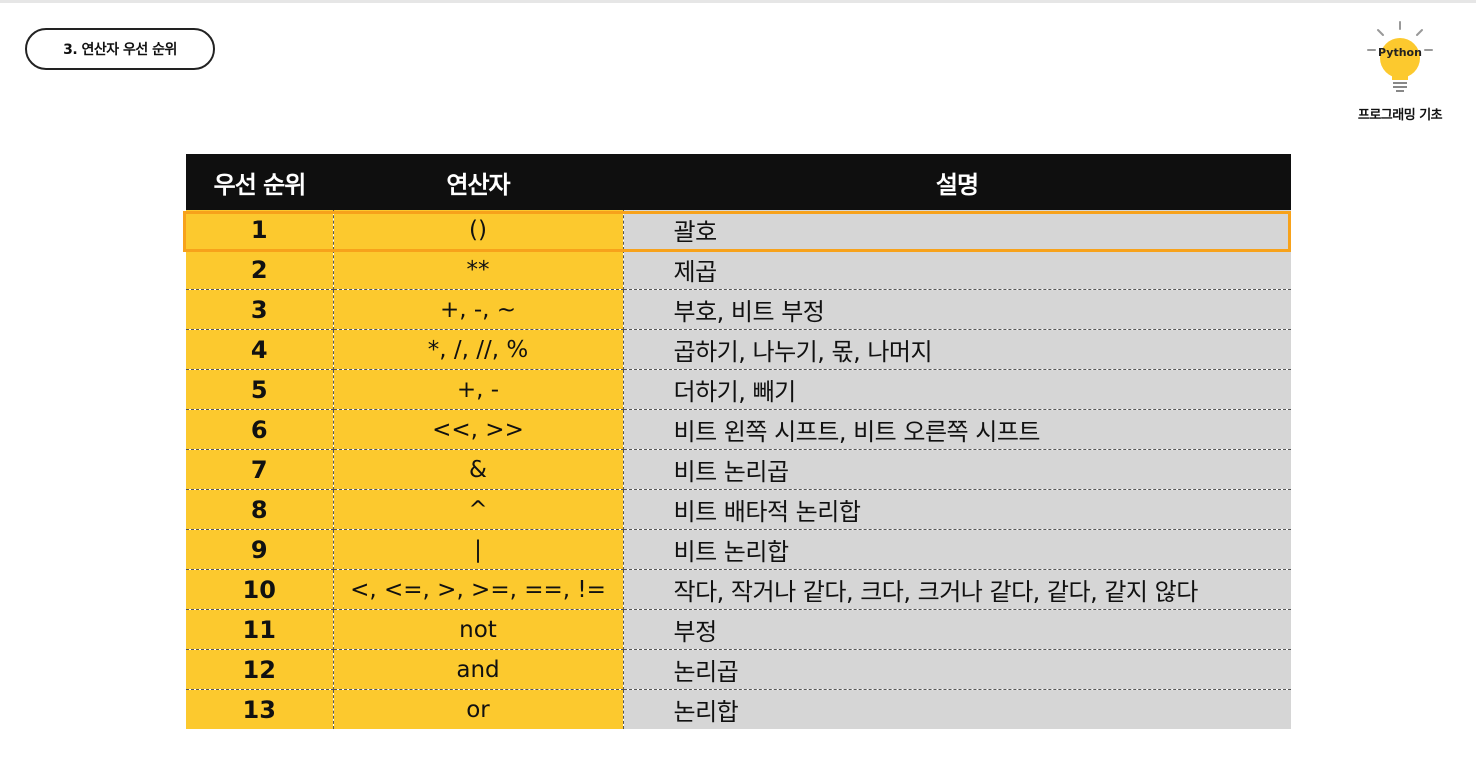 This screenshot has height=772, width=1476. What do you see at coordinates (260, 709) in the screenshot?
I see `rank-cell: 13` at bounding box center [260, 709].